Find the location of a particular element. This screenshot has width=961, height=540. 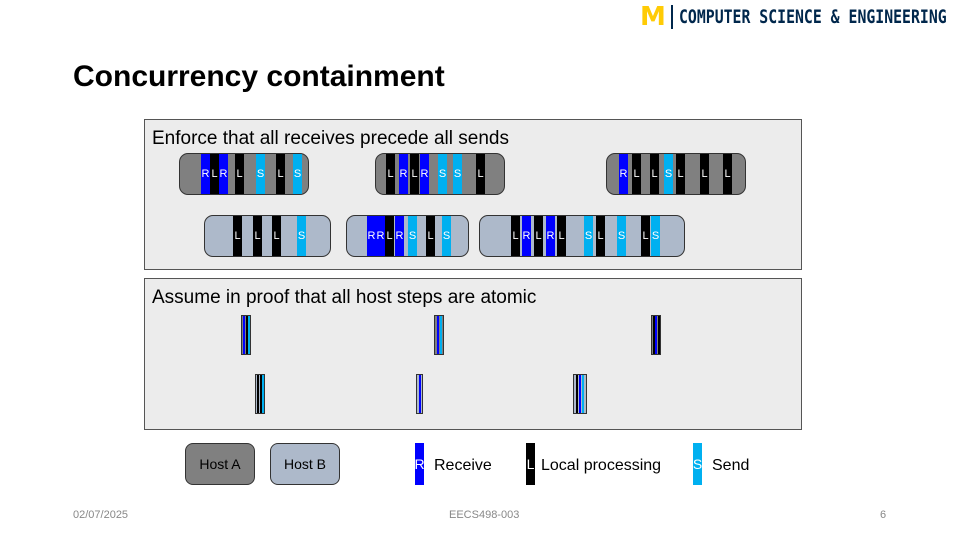

legend-host-b: Host B is located at coordinates (305, 464).